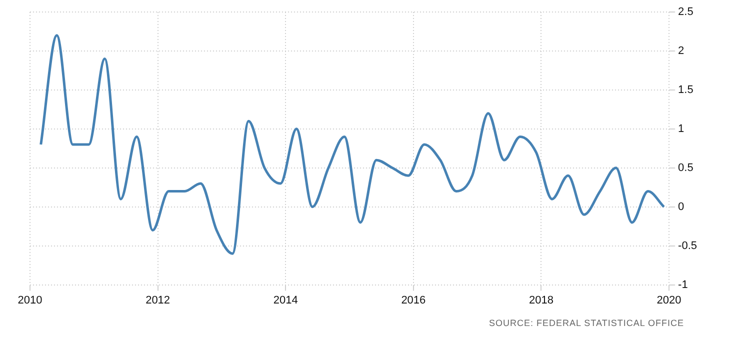 The height and width of the screenshot is (340, 730). What do you see at coordinates (681, 128) in the screenshot?
I see `y-tick-label: 1` at bounding box center [681, 128].